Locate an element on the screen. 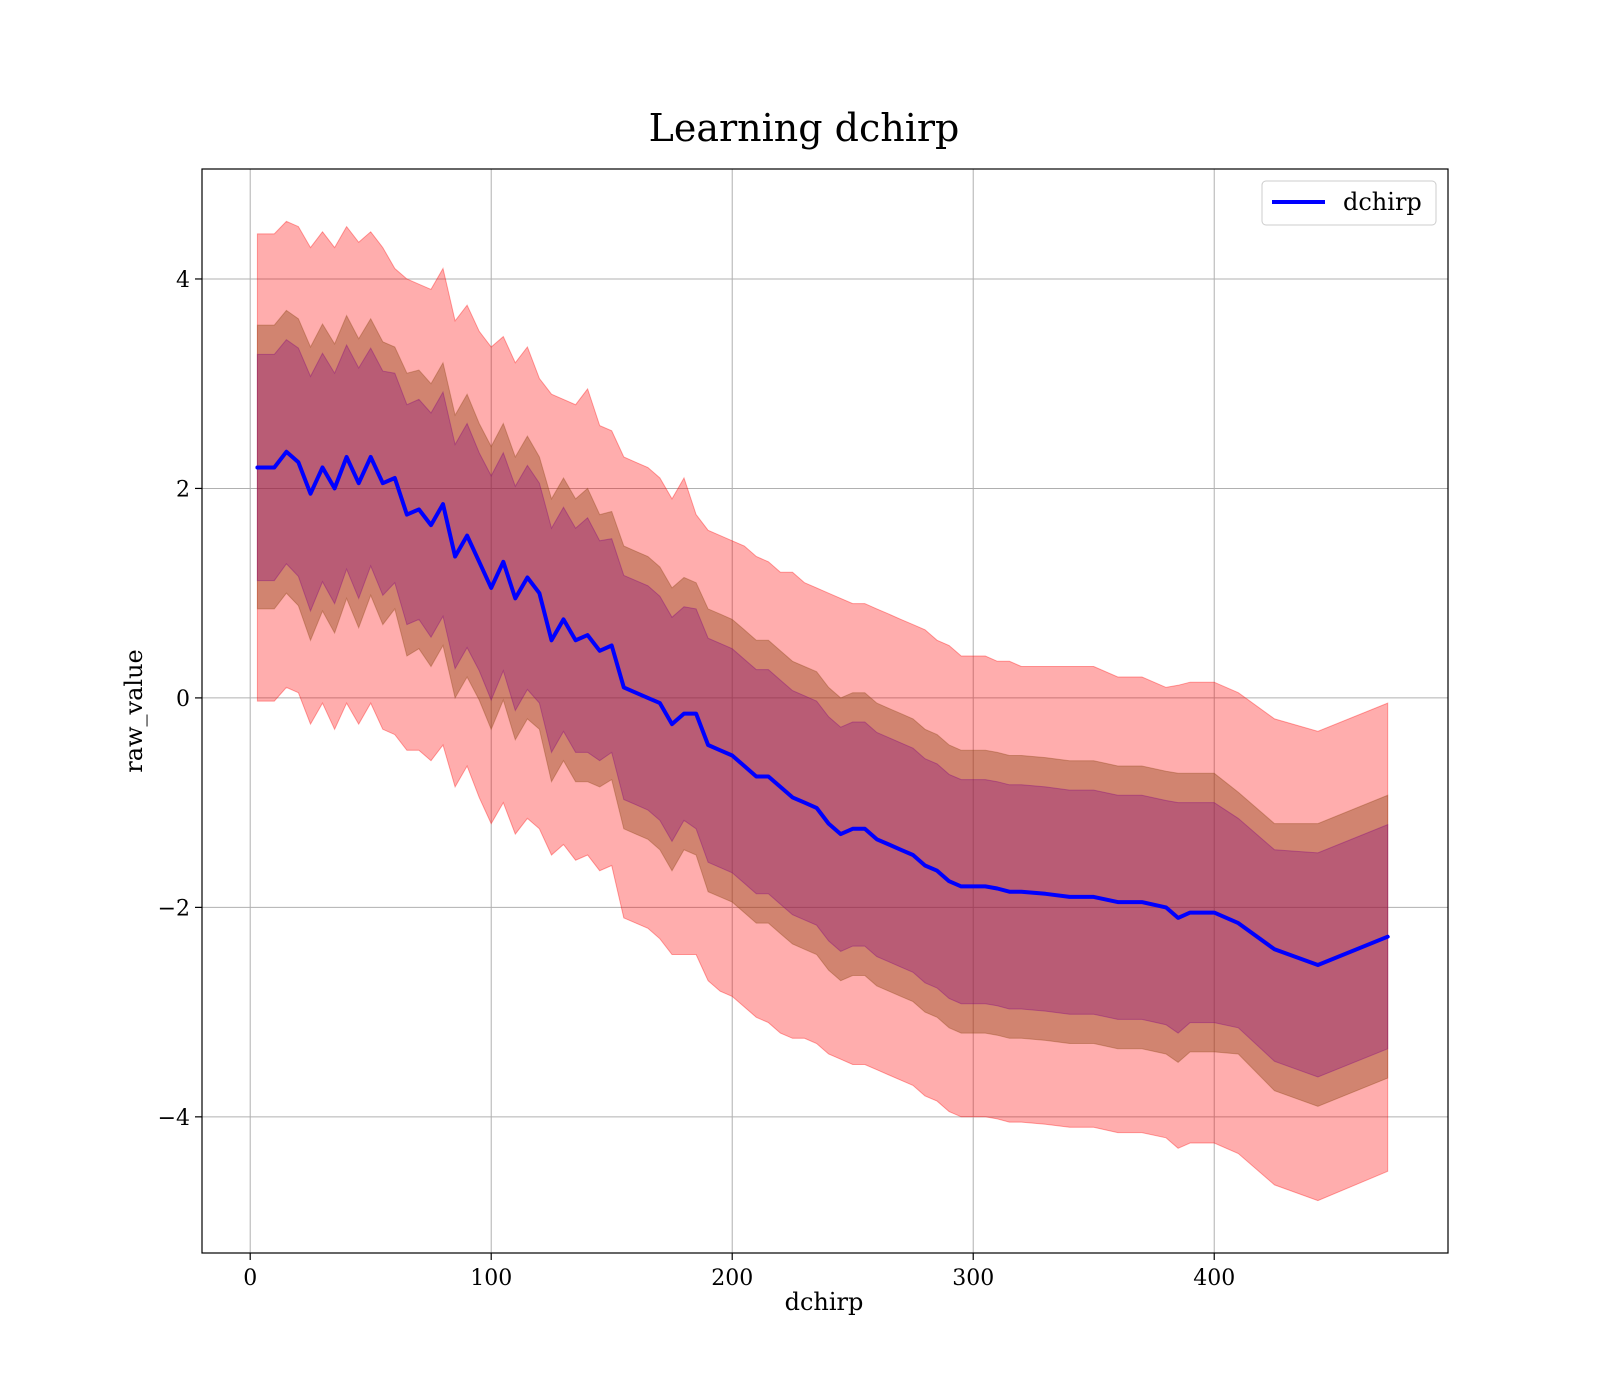 This screenshot has width=1600, height=1400. x-tick-label-1: 100 is located at coordinates (491, 1278).